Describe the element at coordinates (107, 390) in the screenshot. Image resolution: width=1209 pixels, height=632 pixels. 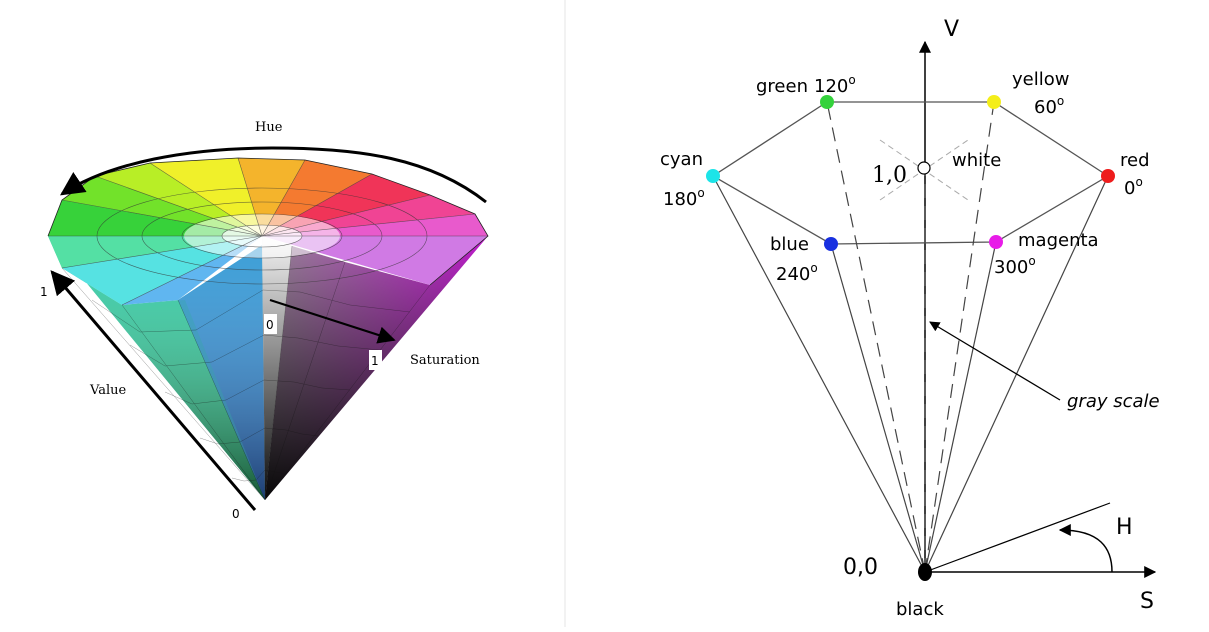
I see `value-label: Value` at that location.